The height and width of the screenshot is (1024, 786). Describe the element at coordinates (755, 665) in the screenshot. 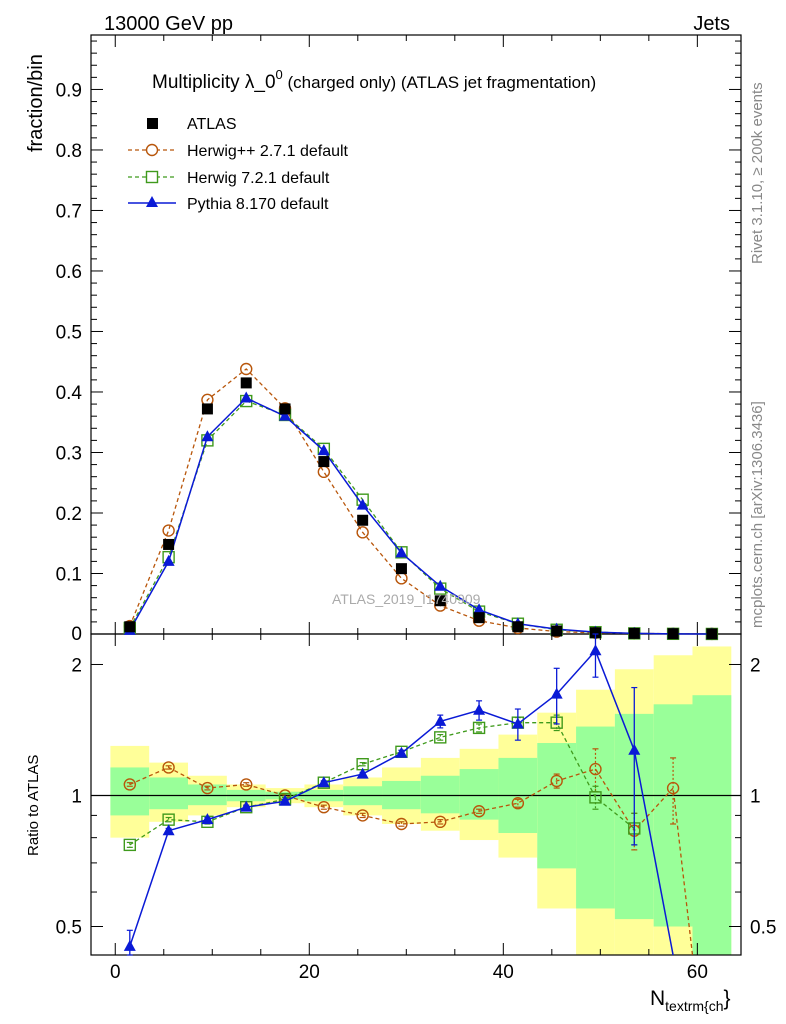

I see `ratio-y-tick-label-right: 2` at that location.